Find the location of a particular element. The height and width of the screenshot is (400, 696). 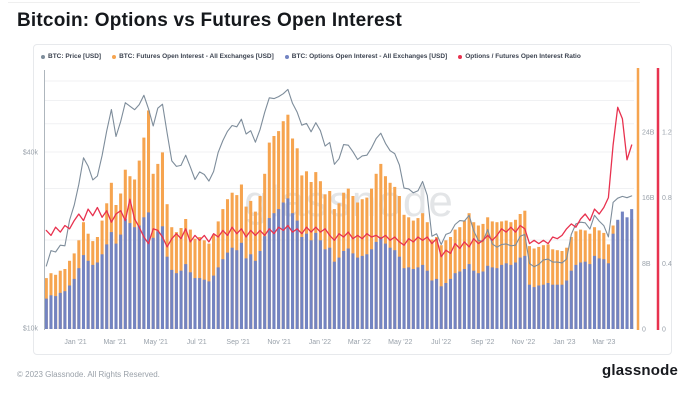

svg-text: Jul '21 is located at coordinates (197, 342).